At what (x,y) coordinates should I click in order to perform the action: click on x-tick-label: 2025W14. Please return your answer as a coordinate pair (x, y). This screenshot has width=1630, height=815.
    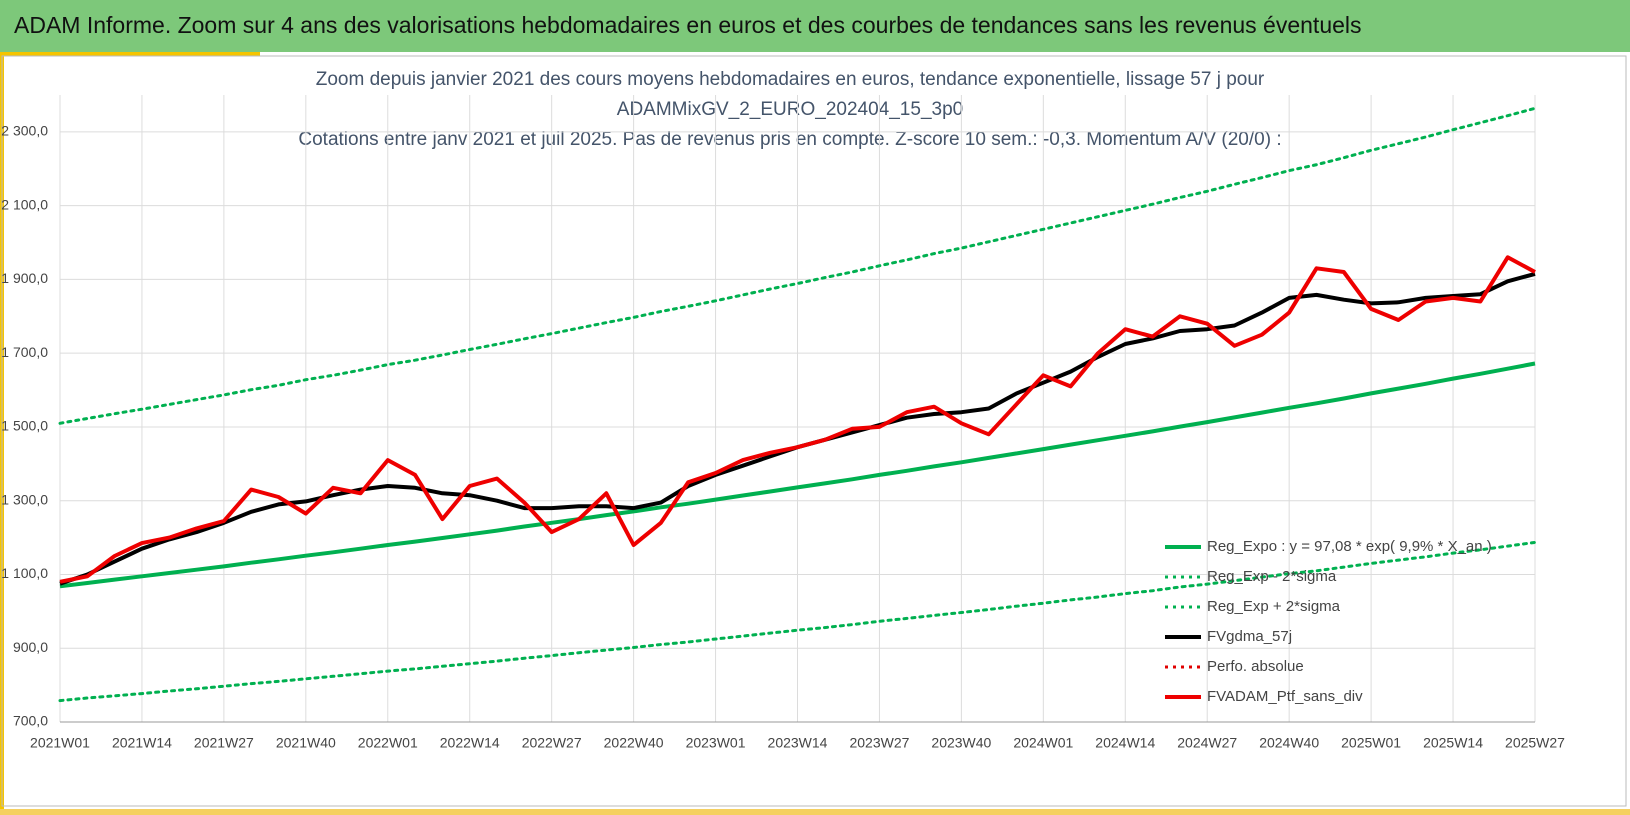
    Looking at the image, I should click on (1453, 743).